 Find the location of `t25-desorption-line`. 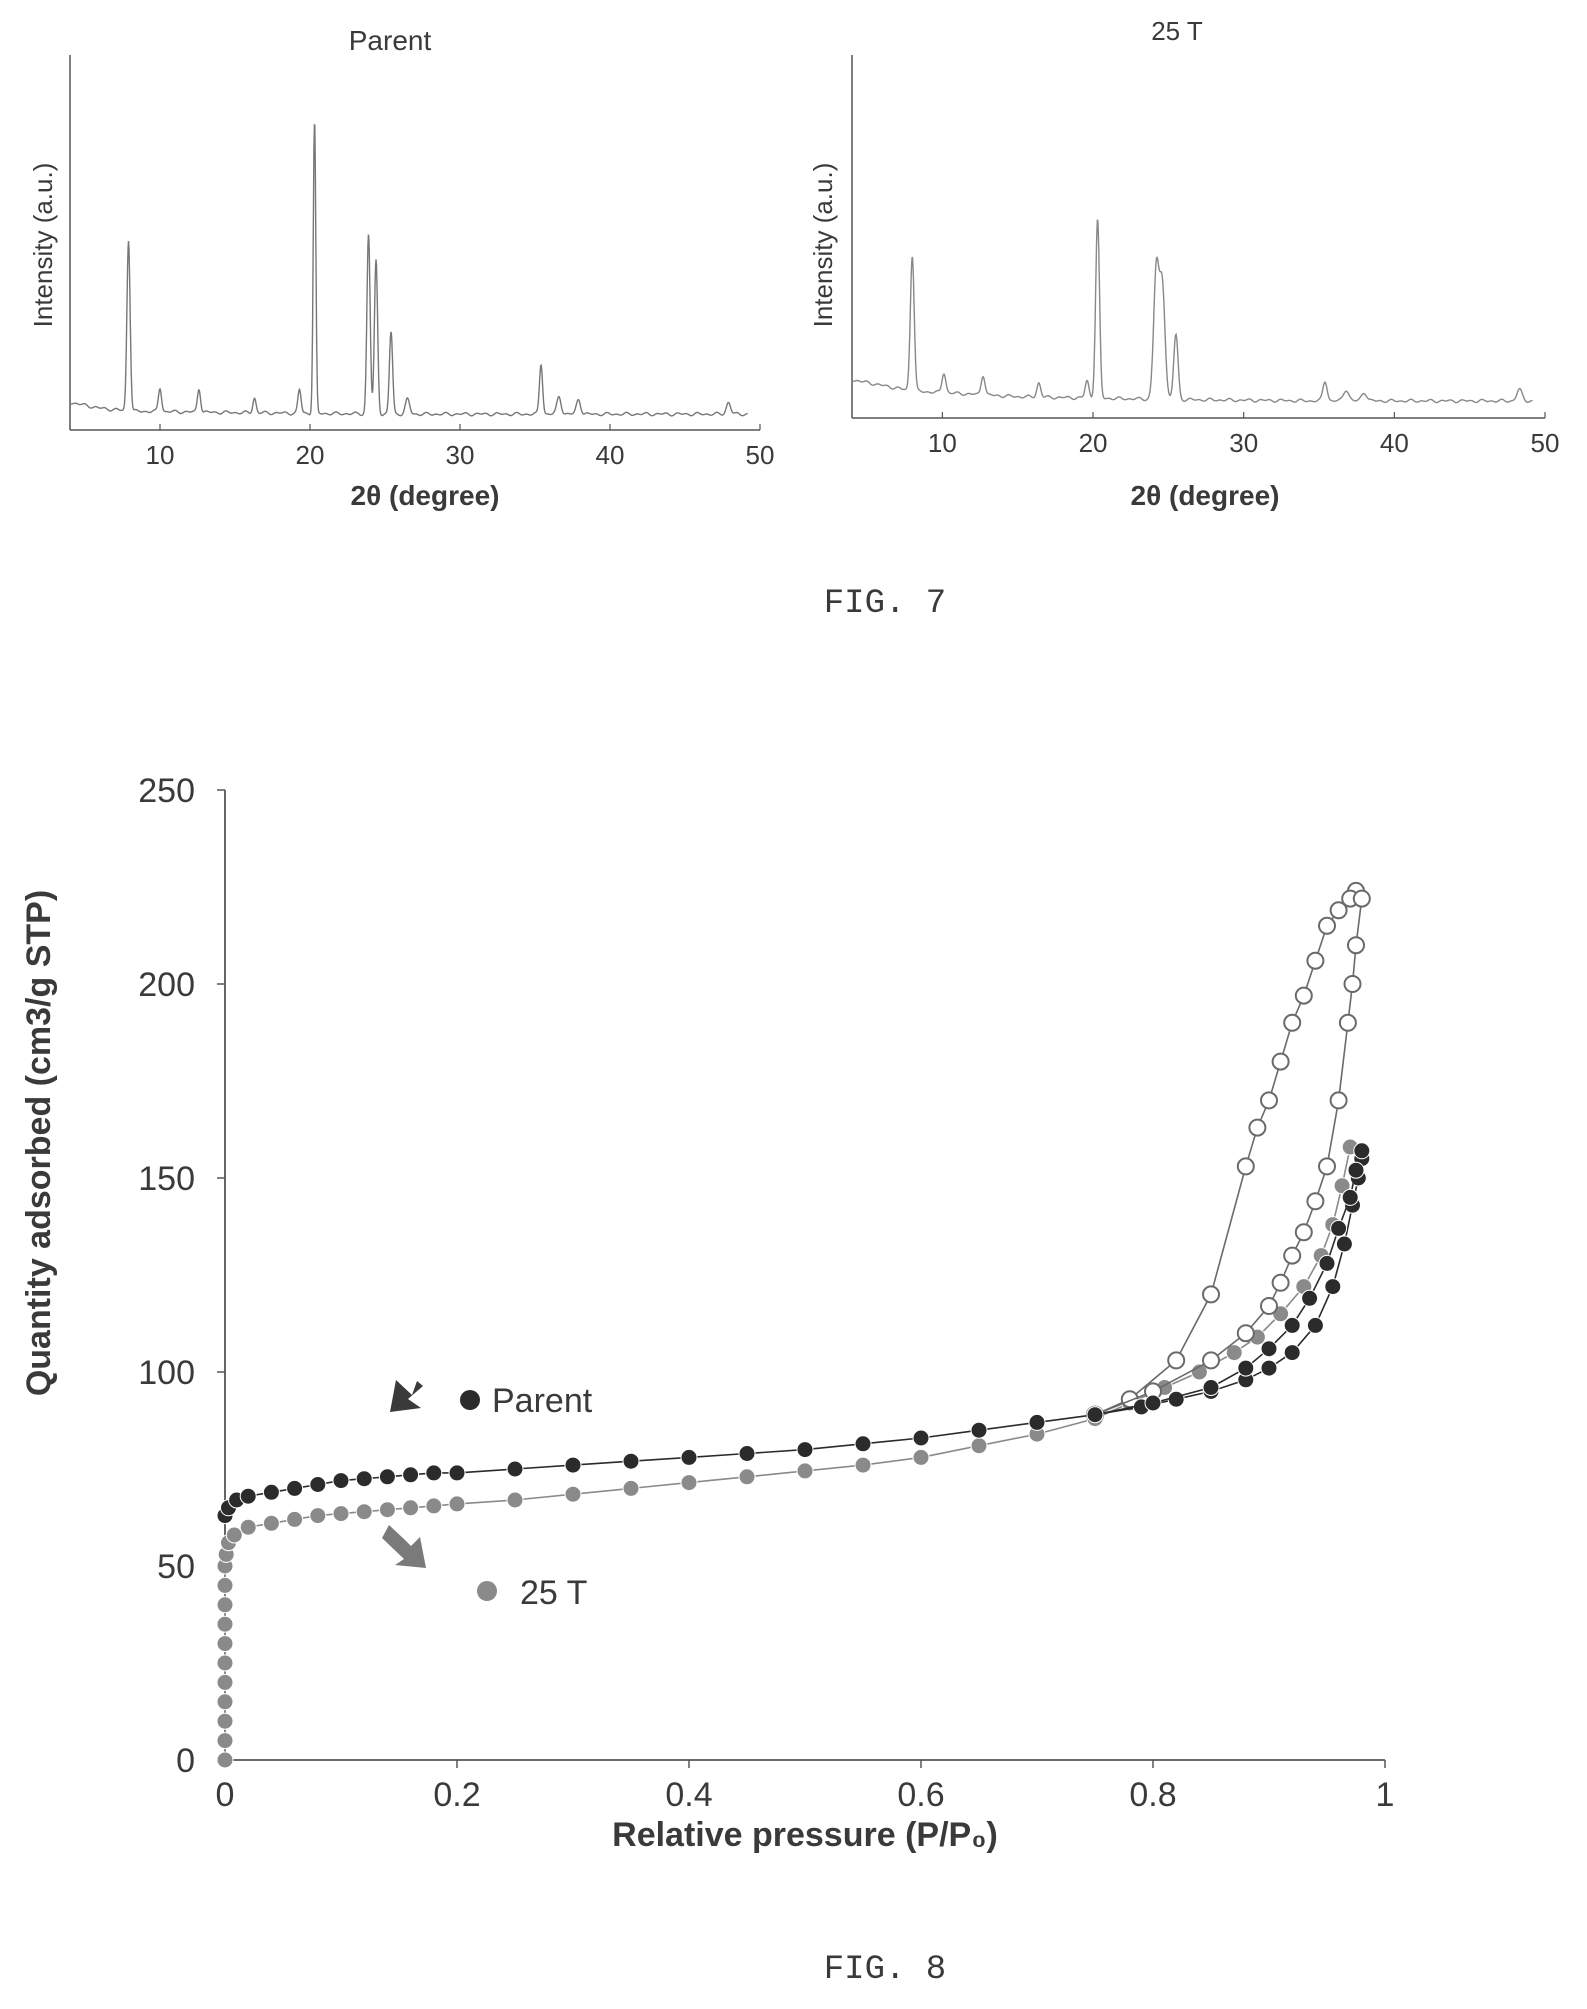

t25-desorption-line is located at coordinates (1228, 1157).